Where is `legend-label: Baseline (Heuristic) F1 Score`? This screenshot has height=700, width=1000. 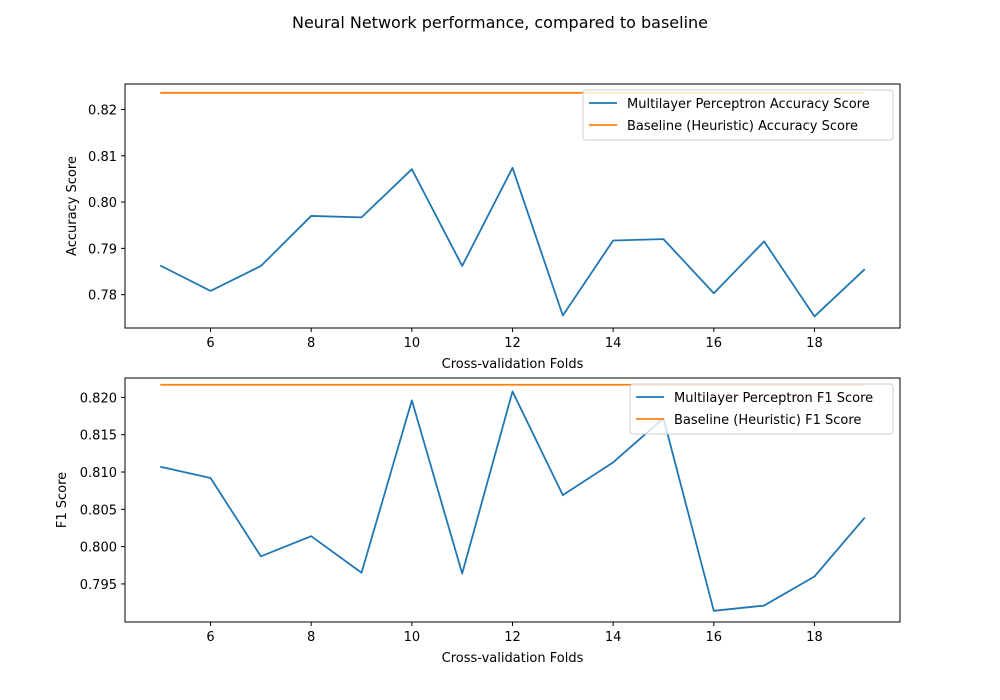 legend-label: Baseline (Heuristic) F1 Score is located at coordinates (767, 420).